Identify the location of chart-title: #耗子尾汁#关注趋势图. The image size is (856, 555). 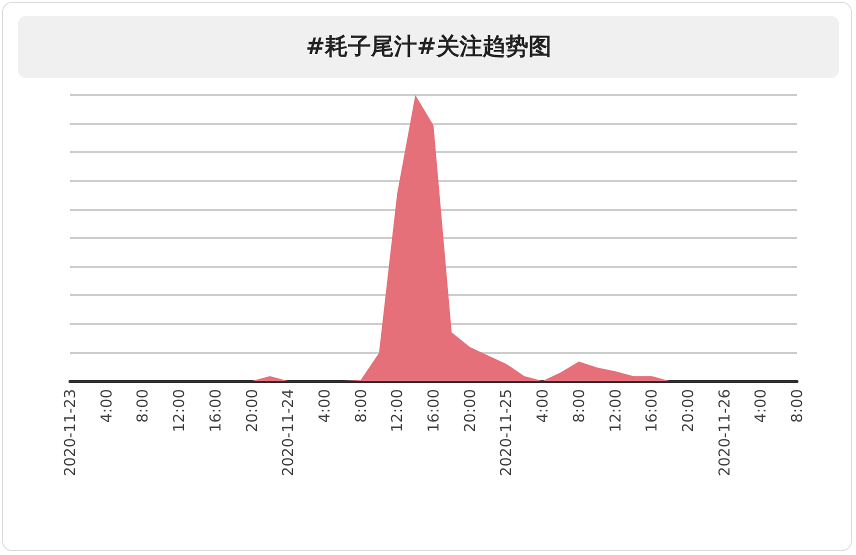
(428, 47).